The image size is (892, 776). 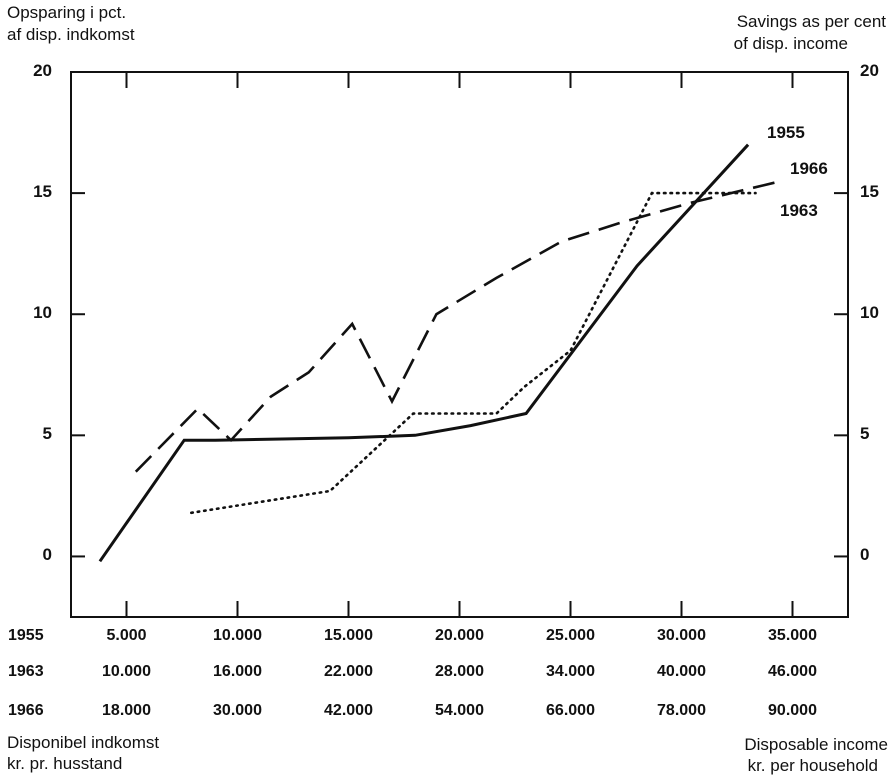 I want to click on x-tick-label-1955-0: 5.000, so click(x=126, y=635).